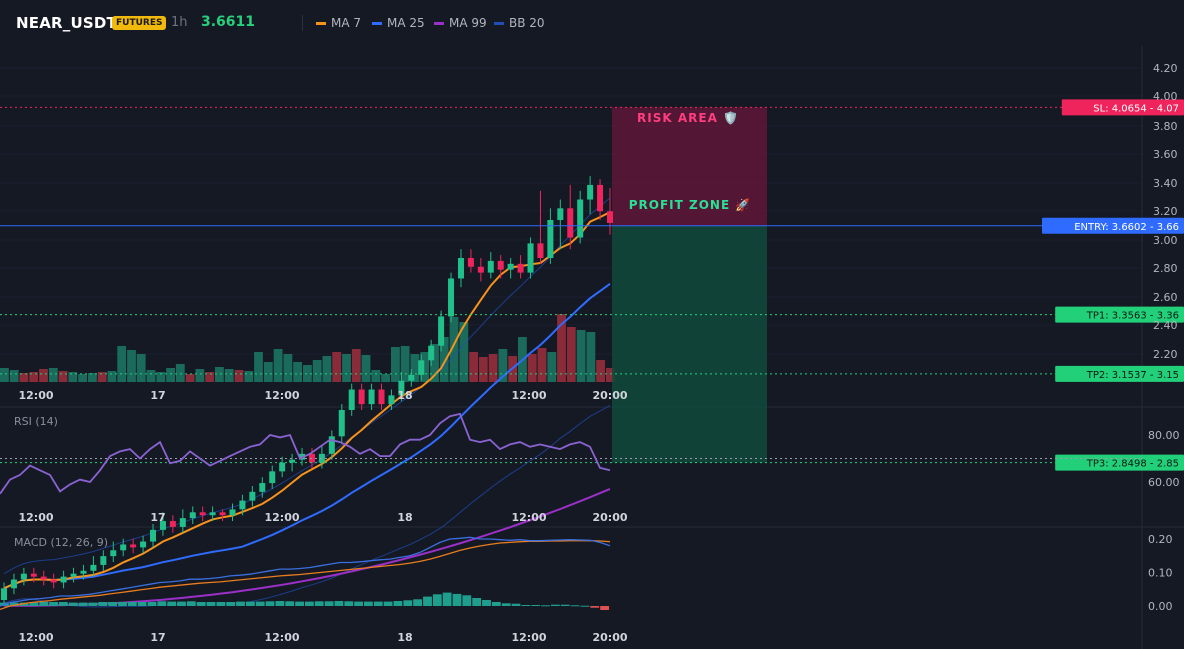 The width and height of the screenshot is (1184, 649). I want to click on price-tick-label: 2.80, so click(1165, 268).